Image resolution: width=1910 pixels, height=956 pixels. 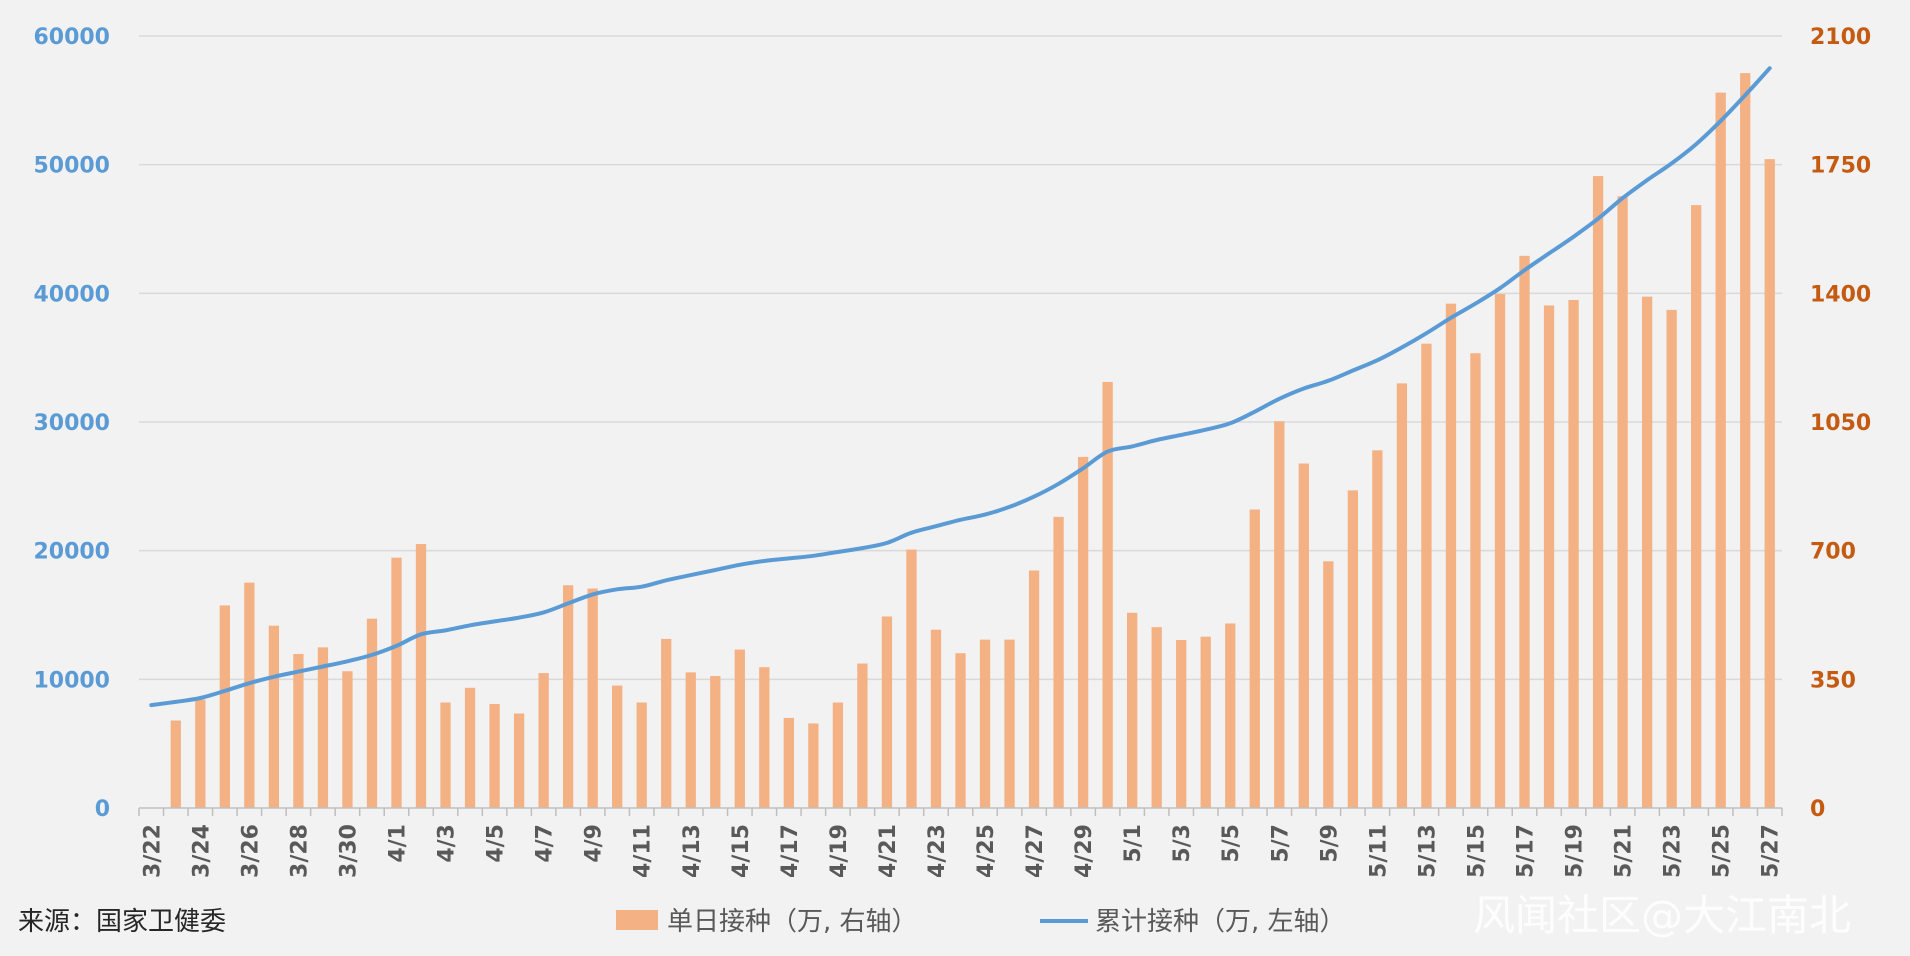 I want to click on x-tick-label: 5/13, so click(x=1427, y=851).